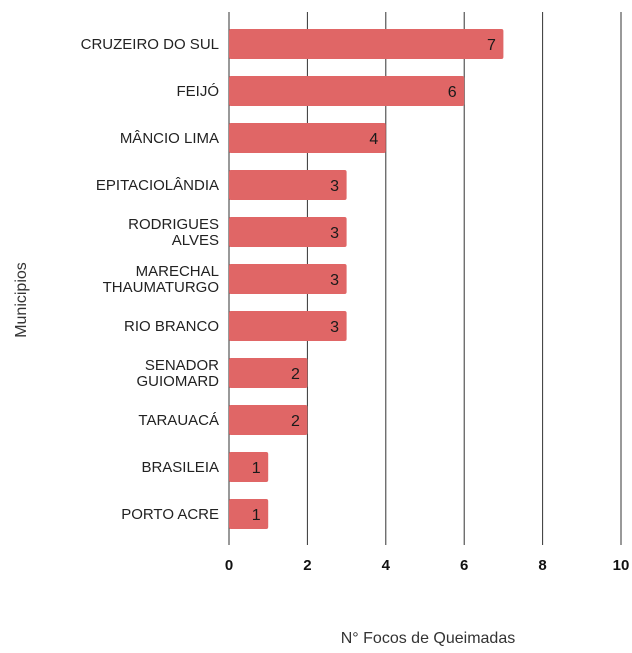 Image resolution: width=632 pixels, height=653 pixels. Describe the element at coordinates (21, 300) in the screenshot. I see `y-axis-title: Municipios` at that location.